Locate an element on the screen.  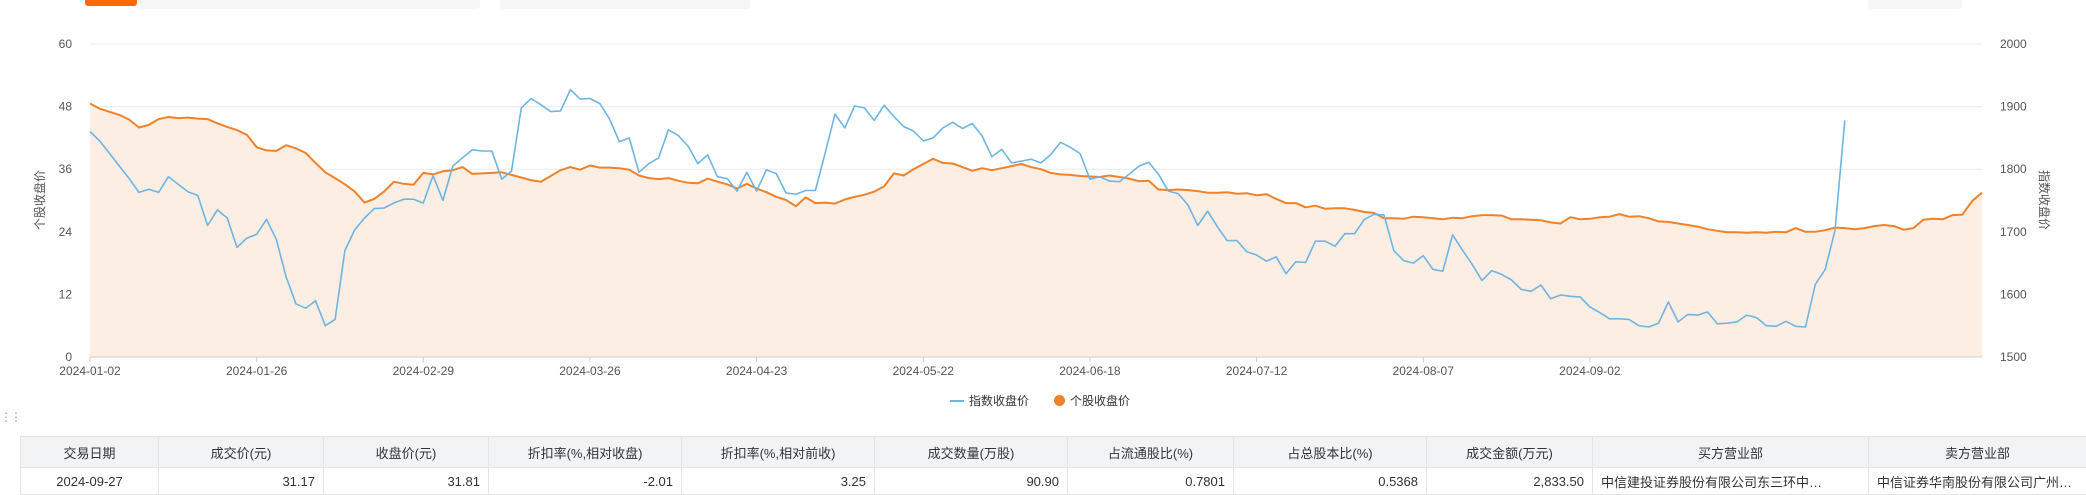
column-header: 交易日期 is located at coordinates (90, 452).